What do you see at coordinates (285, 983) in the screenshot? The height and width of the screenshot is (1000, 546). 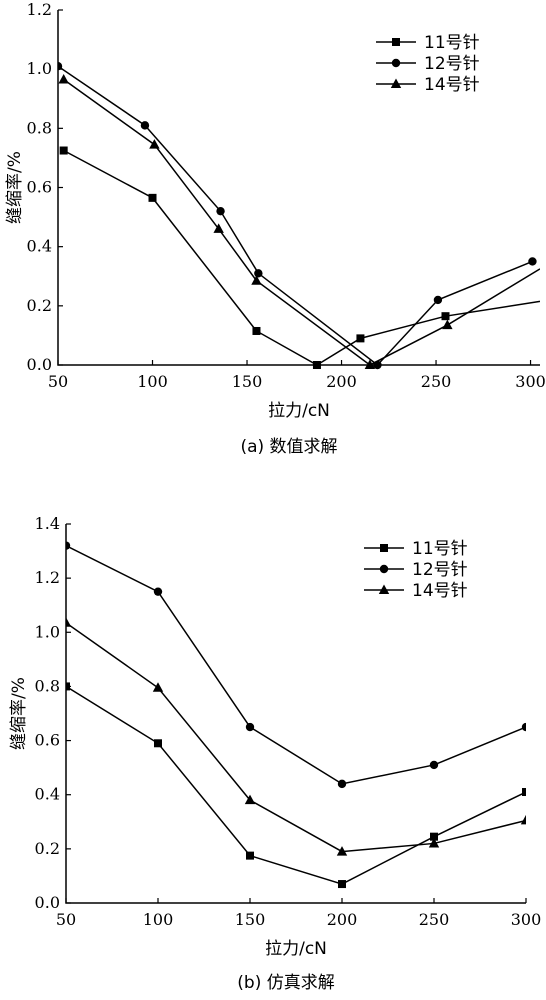 I see `chart-caption: (b) 仿真求解` at bounding box center [285, 983].